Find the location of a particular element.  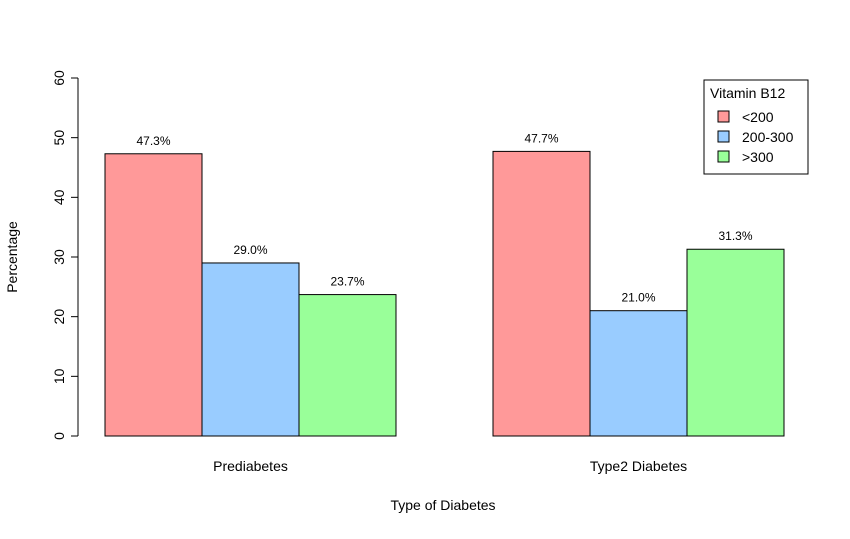

category-label: Type2 Diabetes is located at coordinates (638, 466).